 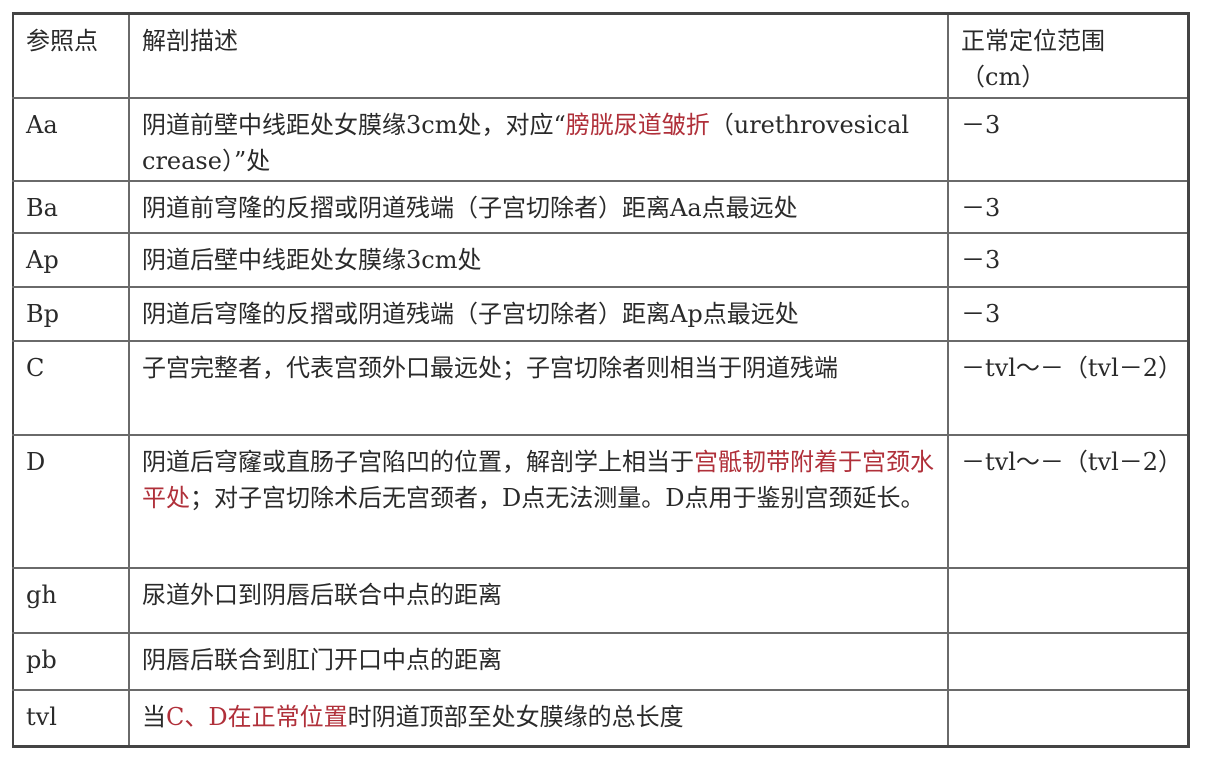 I want to click on header-row: 参照点 解剖描述 正常定位范围（cm）, so click(x=601, y=55).